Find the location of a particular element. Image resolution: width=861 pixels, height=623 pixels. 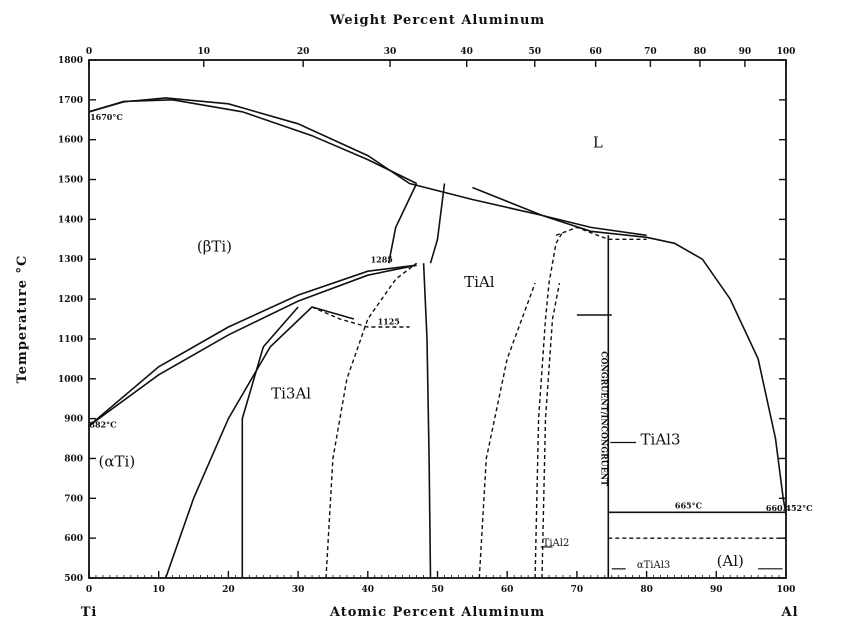

x-top-tick-label: 40 is located at coordinates (466, 52).